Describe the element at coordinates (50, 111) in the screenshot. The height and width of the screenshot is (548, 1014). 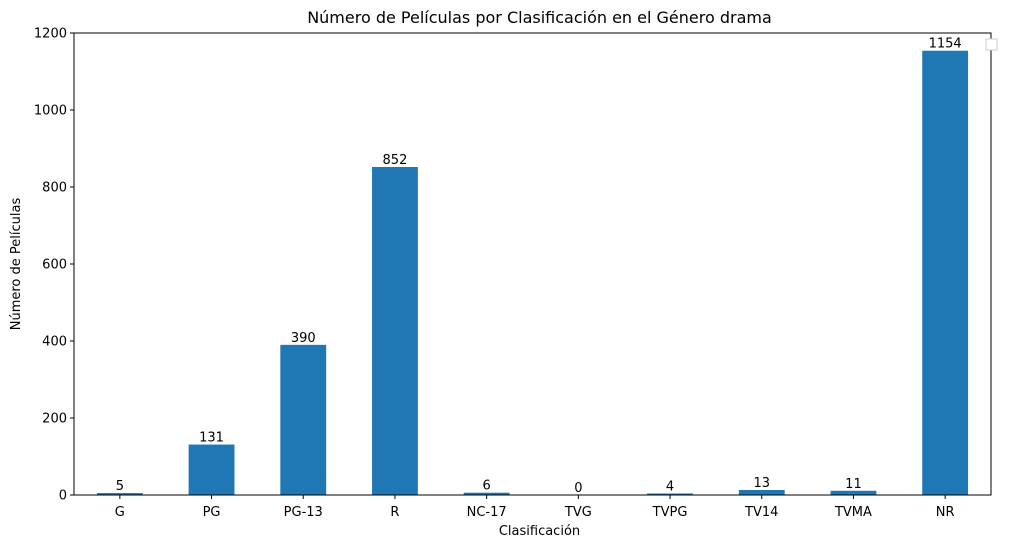
I see `y-tick-label: 1000` at that location.